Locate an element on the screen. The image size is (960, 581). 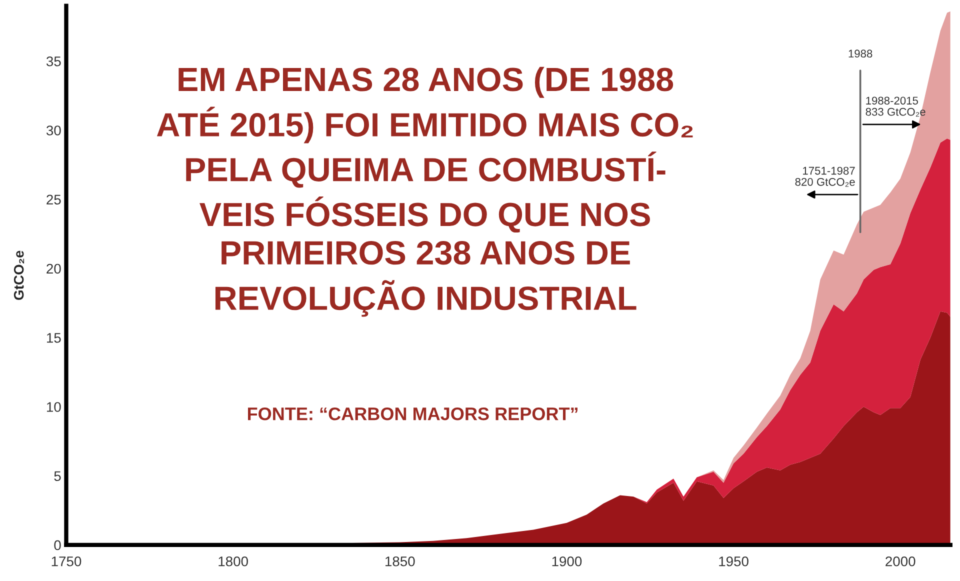
annotation: 1751-1987 820 GtCO₂e is located at coordinates (825, 176).